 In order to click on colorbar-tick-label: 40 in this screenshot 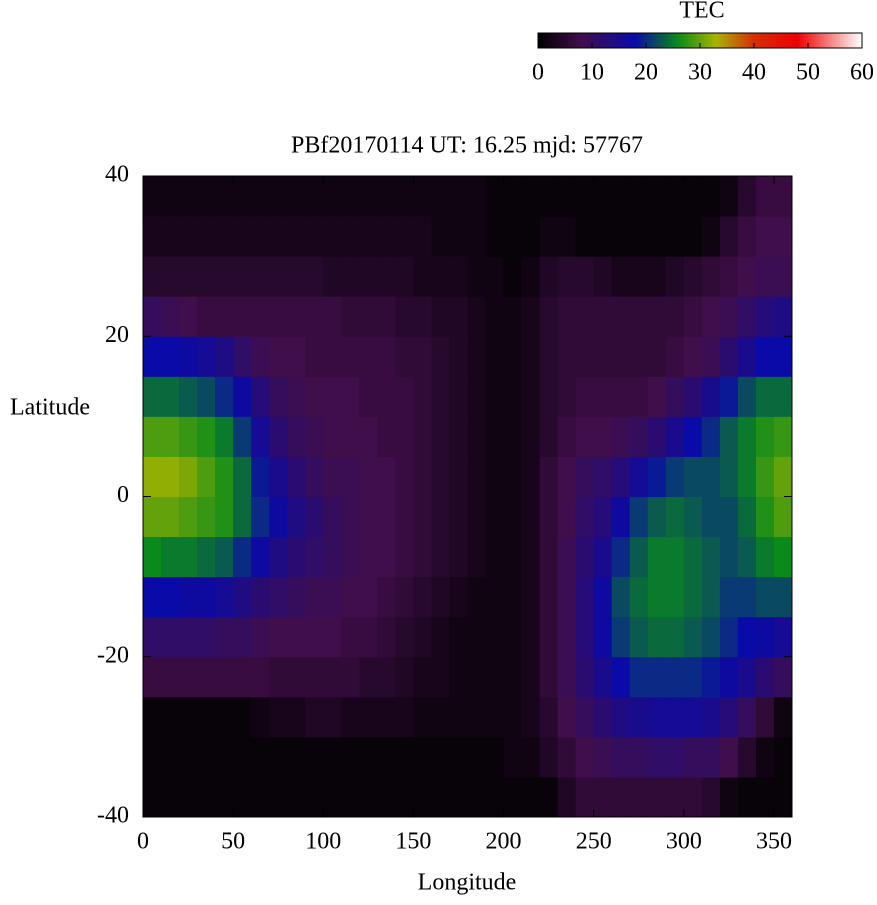, I will do `click(754, 73)`.